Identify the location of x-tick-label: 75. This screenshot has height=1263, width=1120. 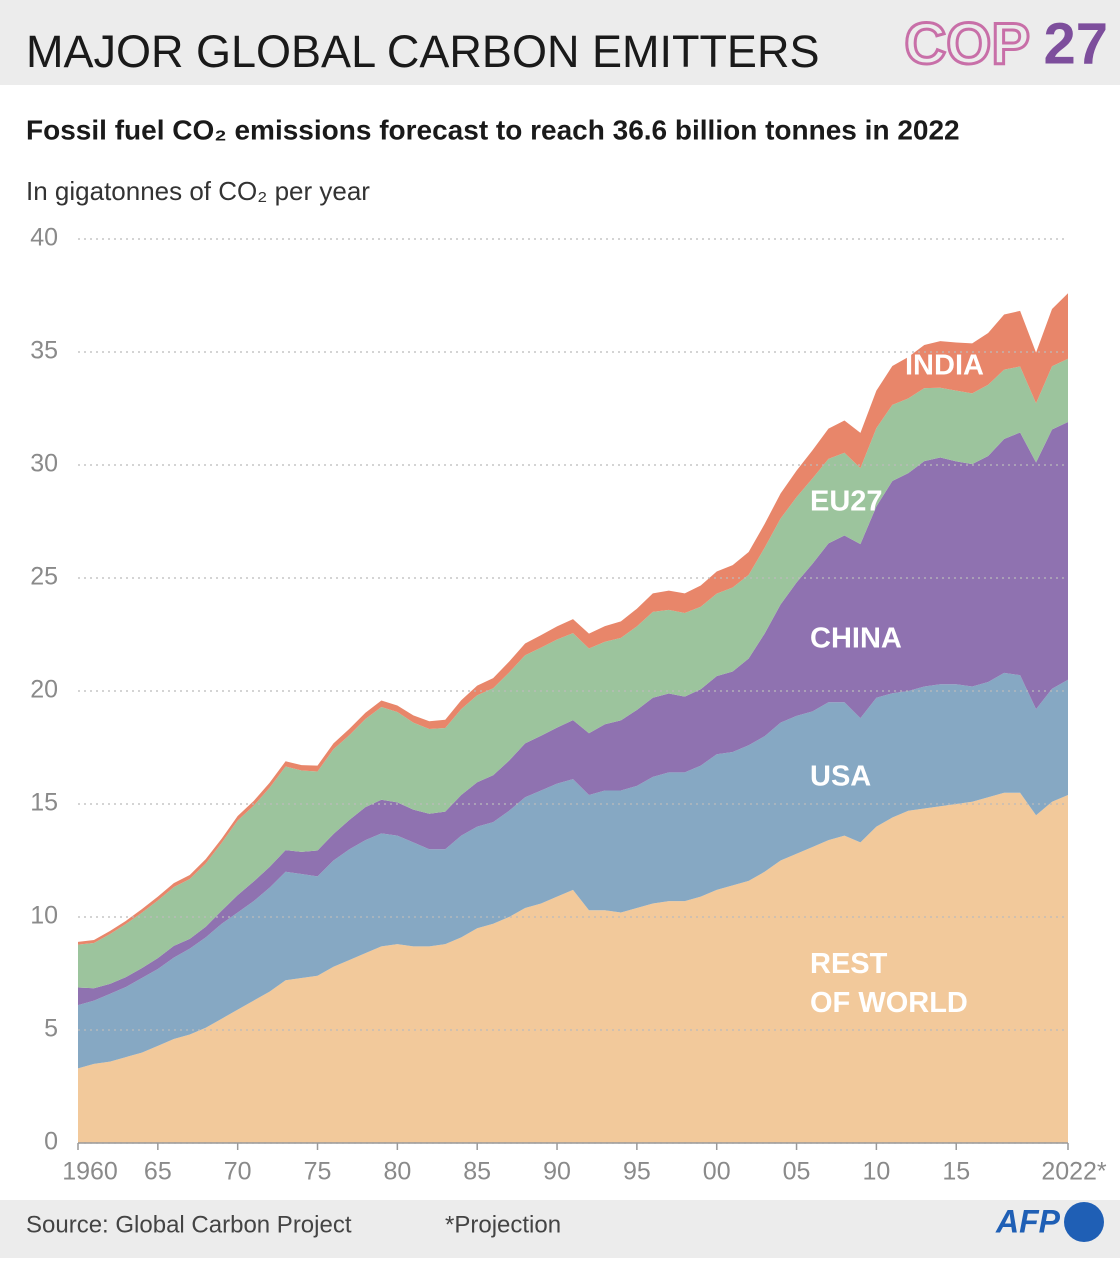
(318, 1172).